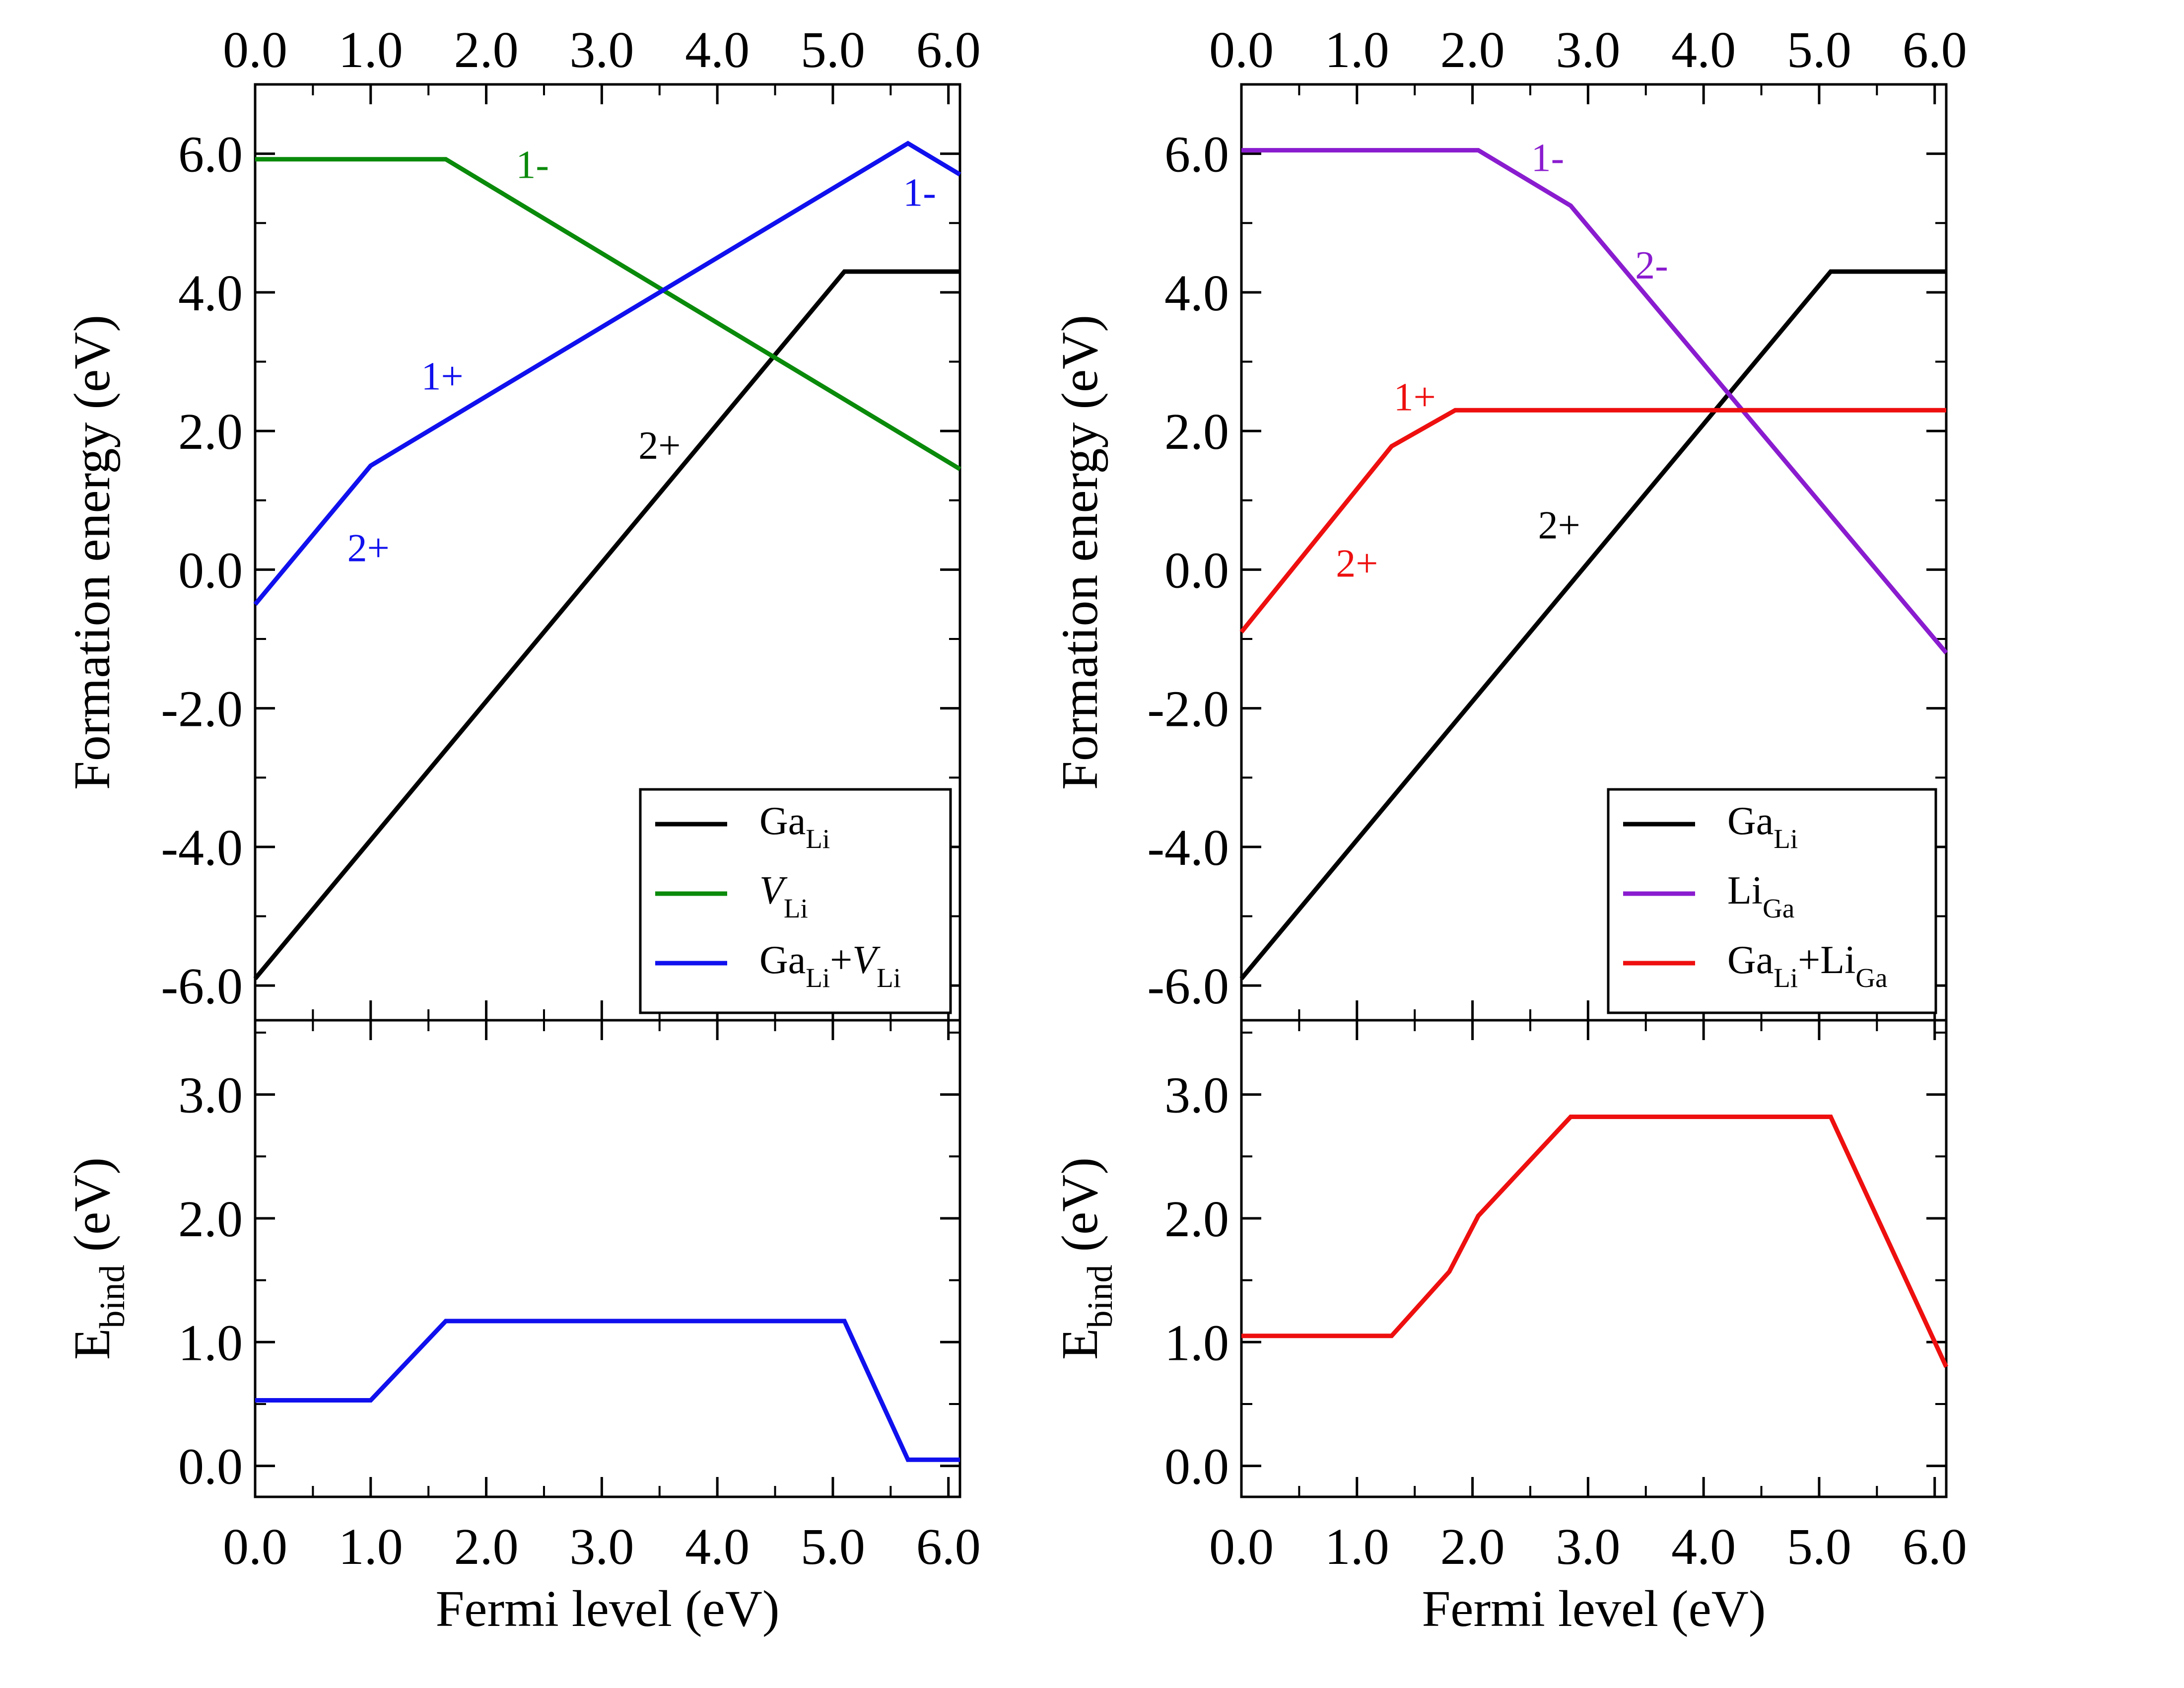 This screenshot has width=2184, height=1688. I want to click on bottom-y-axis-label: Ebind (eV), so click(98, 1258).